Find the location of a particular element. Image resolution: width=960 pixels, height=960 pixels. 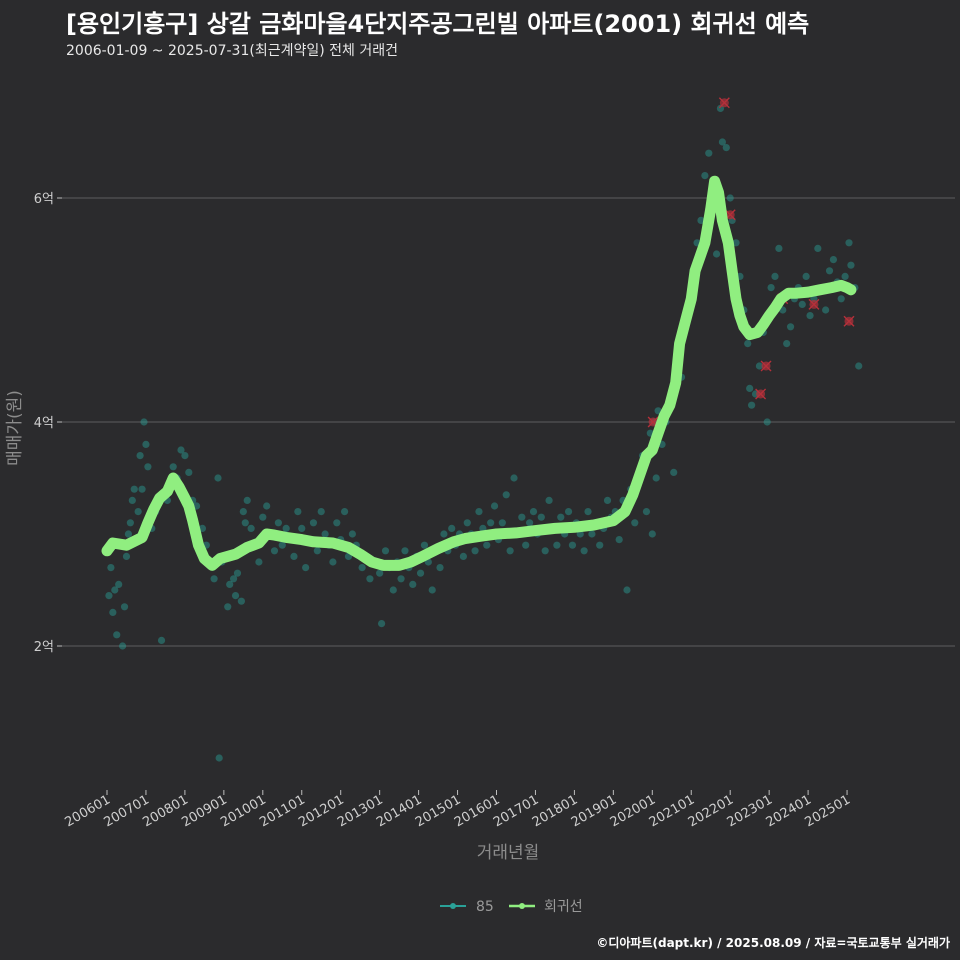

chart-subtitle: 2006-01-09 ~ 2025-07-31(최근계약일) 전체 거래건 is located at coordinates (232, 51).